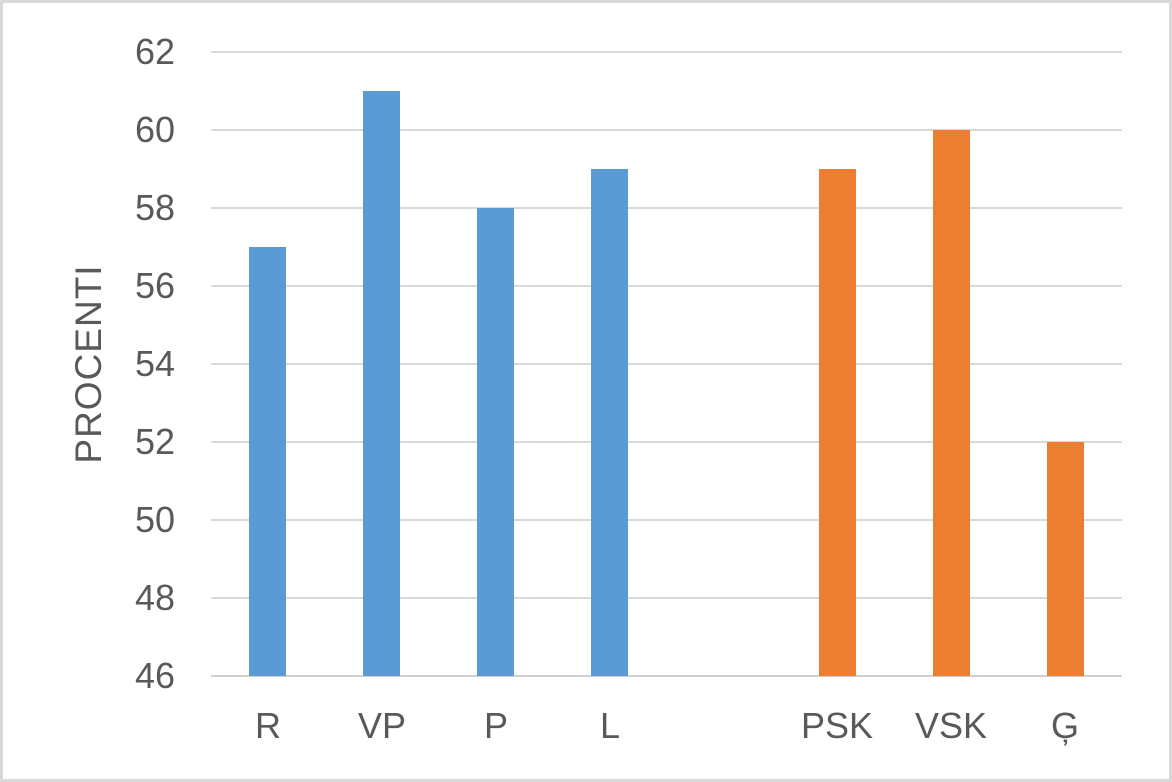 The width and height of the screenshot is (1172, 782). I want to click on bar-PSK, so click(837, 422).